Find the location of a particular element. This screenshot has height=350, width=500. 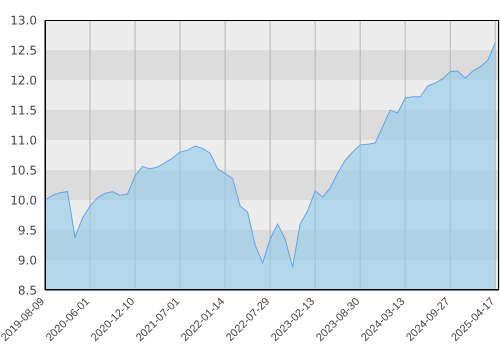

y-tick-label: 13.0 is located at coordinates (23, 20).